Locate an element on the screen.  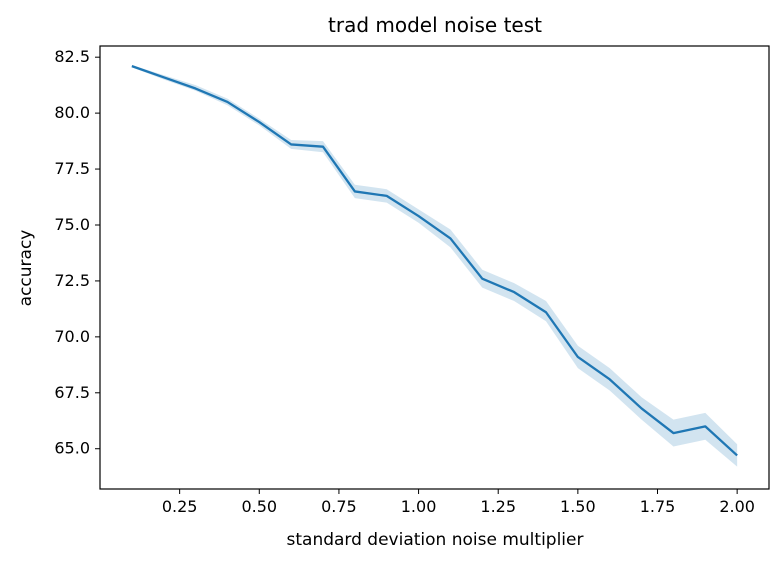
x-tick-label: 0.75 is located at coordinates (339, 506).